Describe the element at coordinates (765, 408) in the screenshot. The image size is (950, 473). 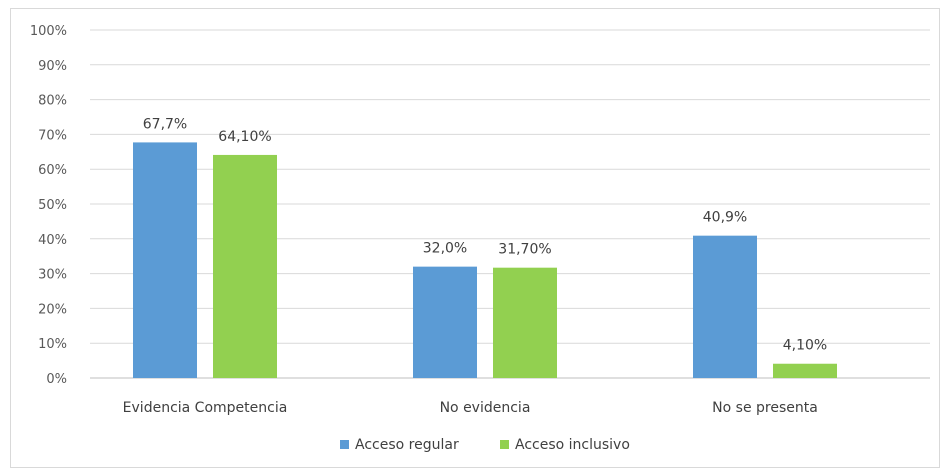
I see `category-label: No se presenta` at that location.